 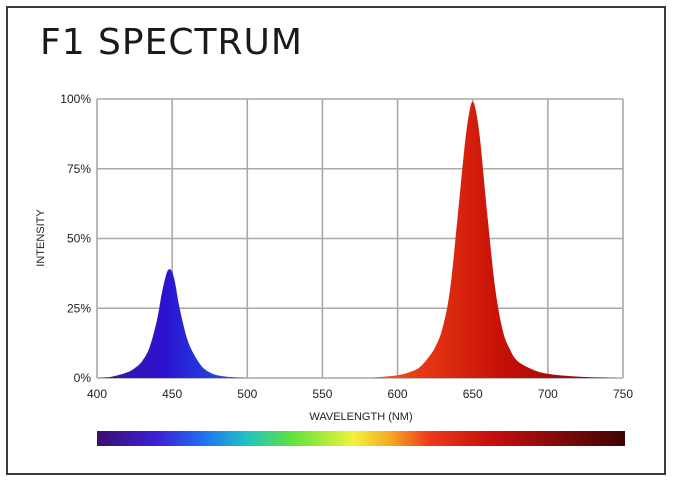 What do you see at coordinates (322, 394) in the screenshot?
I see `x-tick-label: 550` at bounding box center [322, 394].